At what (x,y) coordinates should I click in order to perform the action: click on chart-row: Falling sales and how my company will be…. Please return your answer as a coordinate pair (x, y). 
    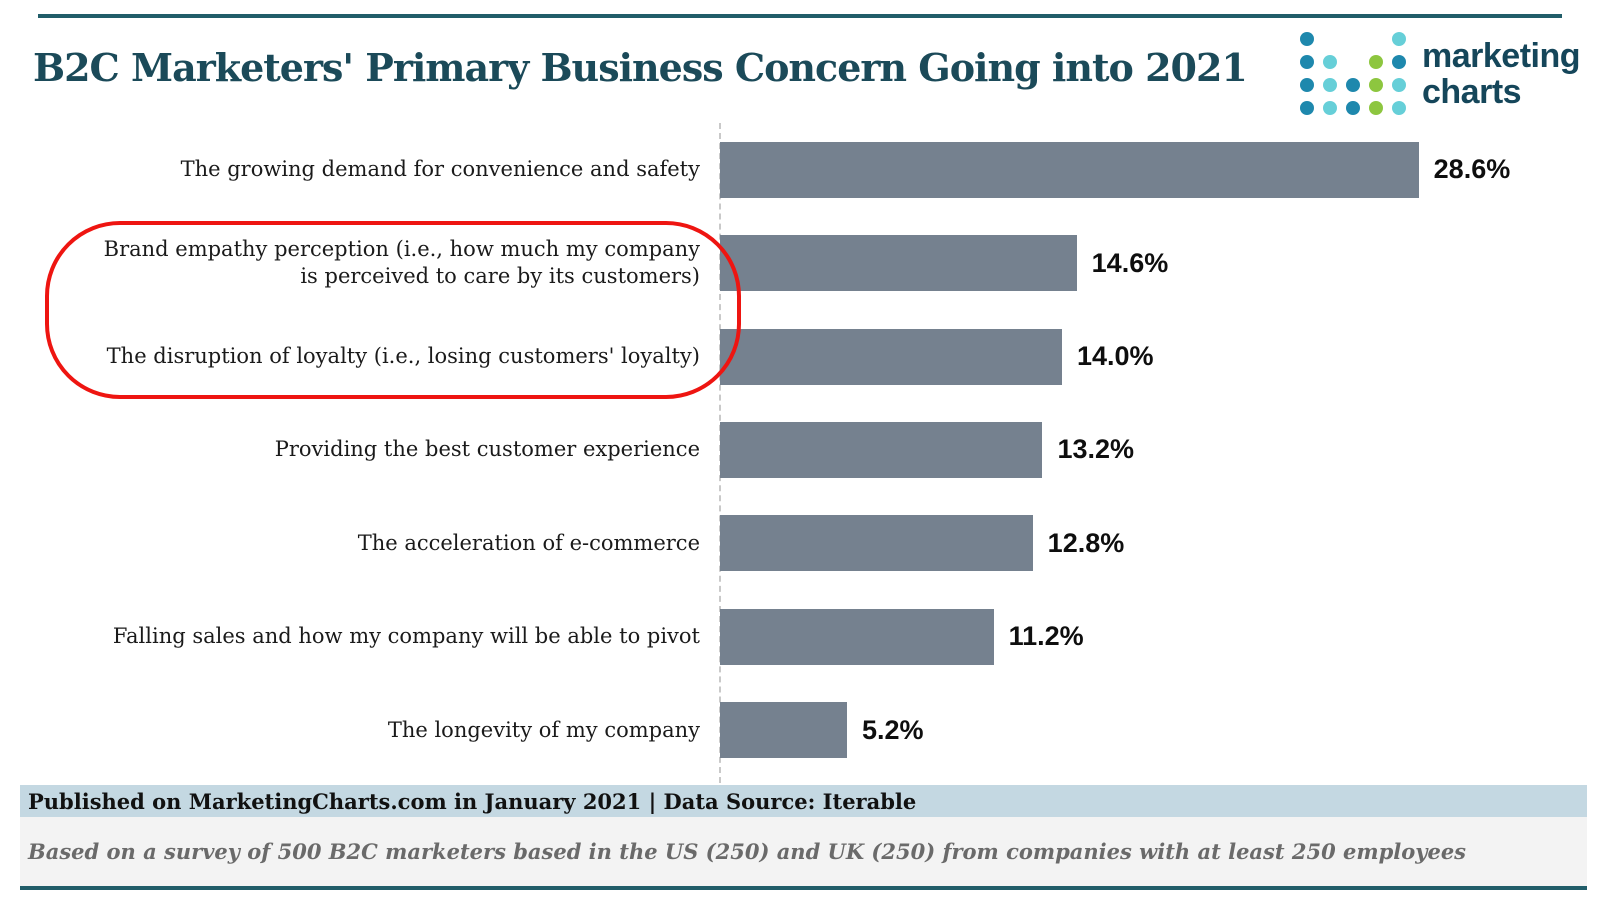
    Looking at the image, I should click on (800, 636).